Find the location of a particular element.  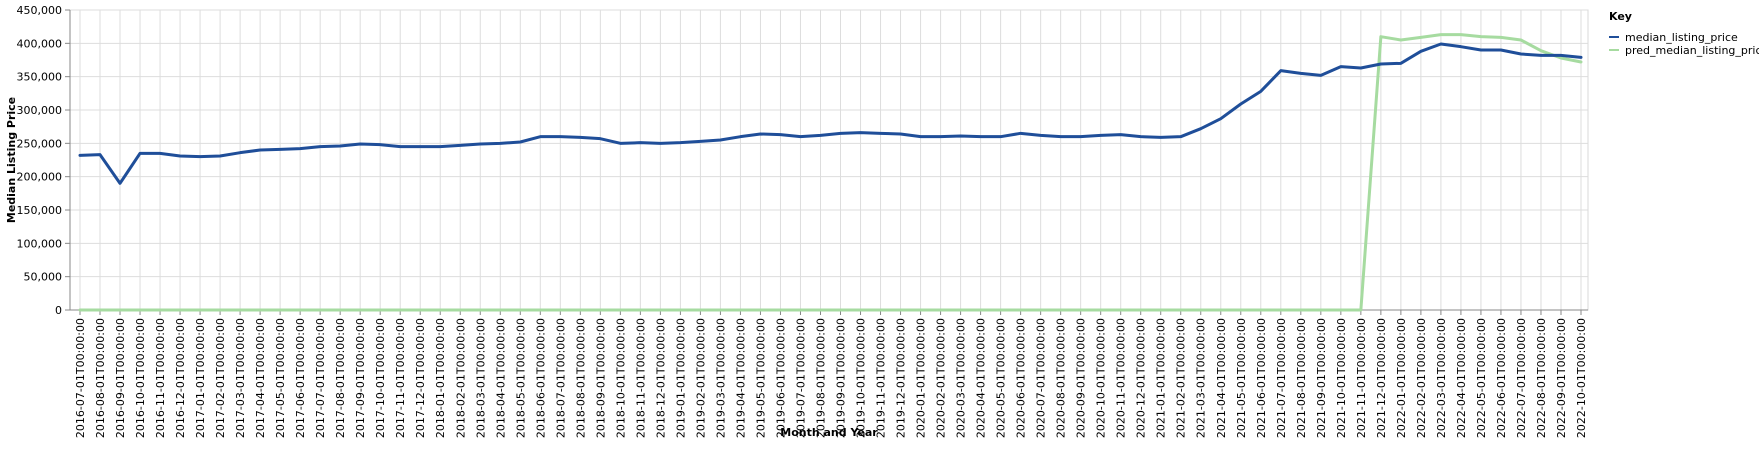

x-tick-label: 2017-02-01T00:00:00 is located at coordinates (220, 378).